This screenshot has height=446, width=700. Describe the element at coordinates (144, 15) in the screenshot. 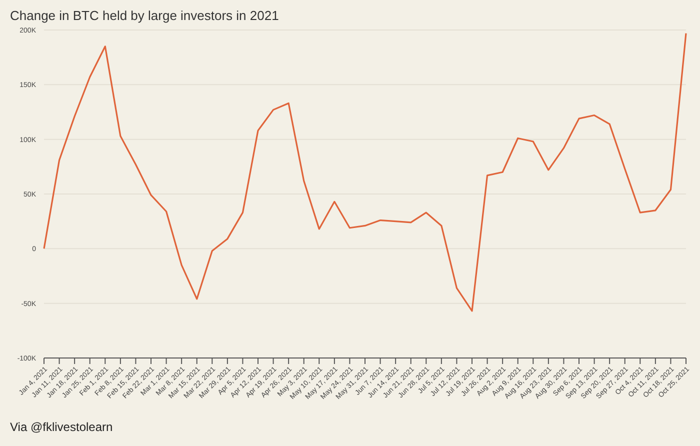

I see `chart-title: Change in BTC held by large investors in 2021` at that location.